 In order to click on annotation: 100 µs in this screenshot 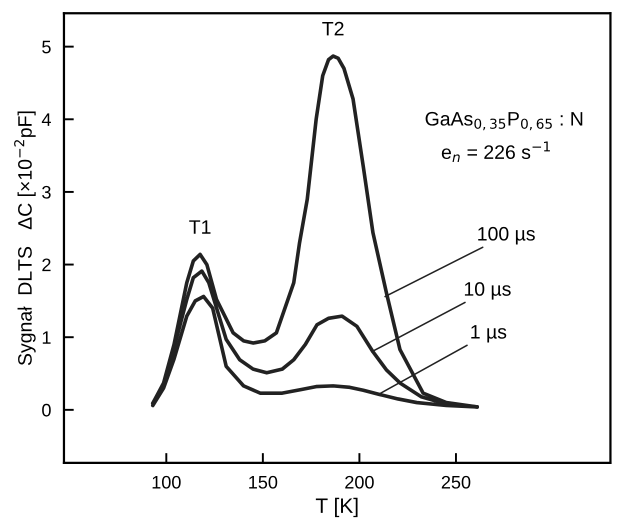, I will do `click(506, 235)`.